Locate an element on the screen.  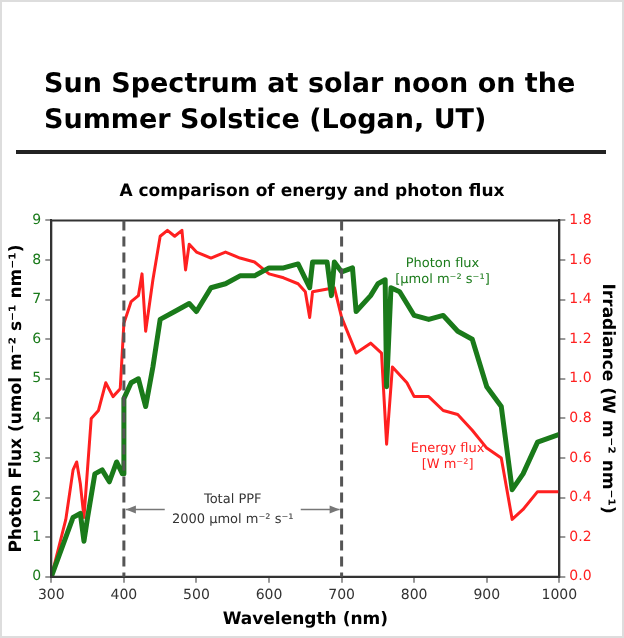
chart-subtitle: A comparison of energy and photon flux is located at coordinates (312, 192).